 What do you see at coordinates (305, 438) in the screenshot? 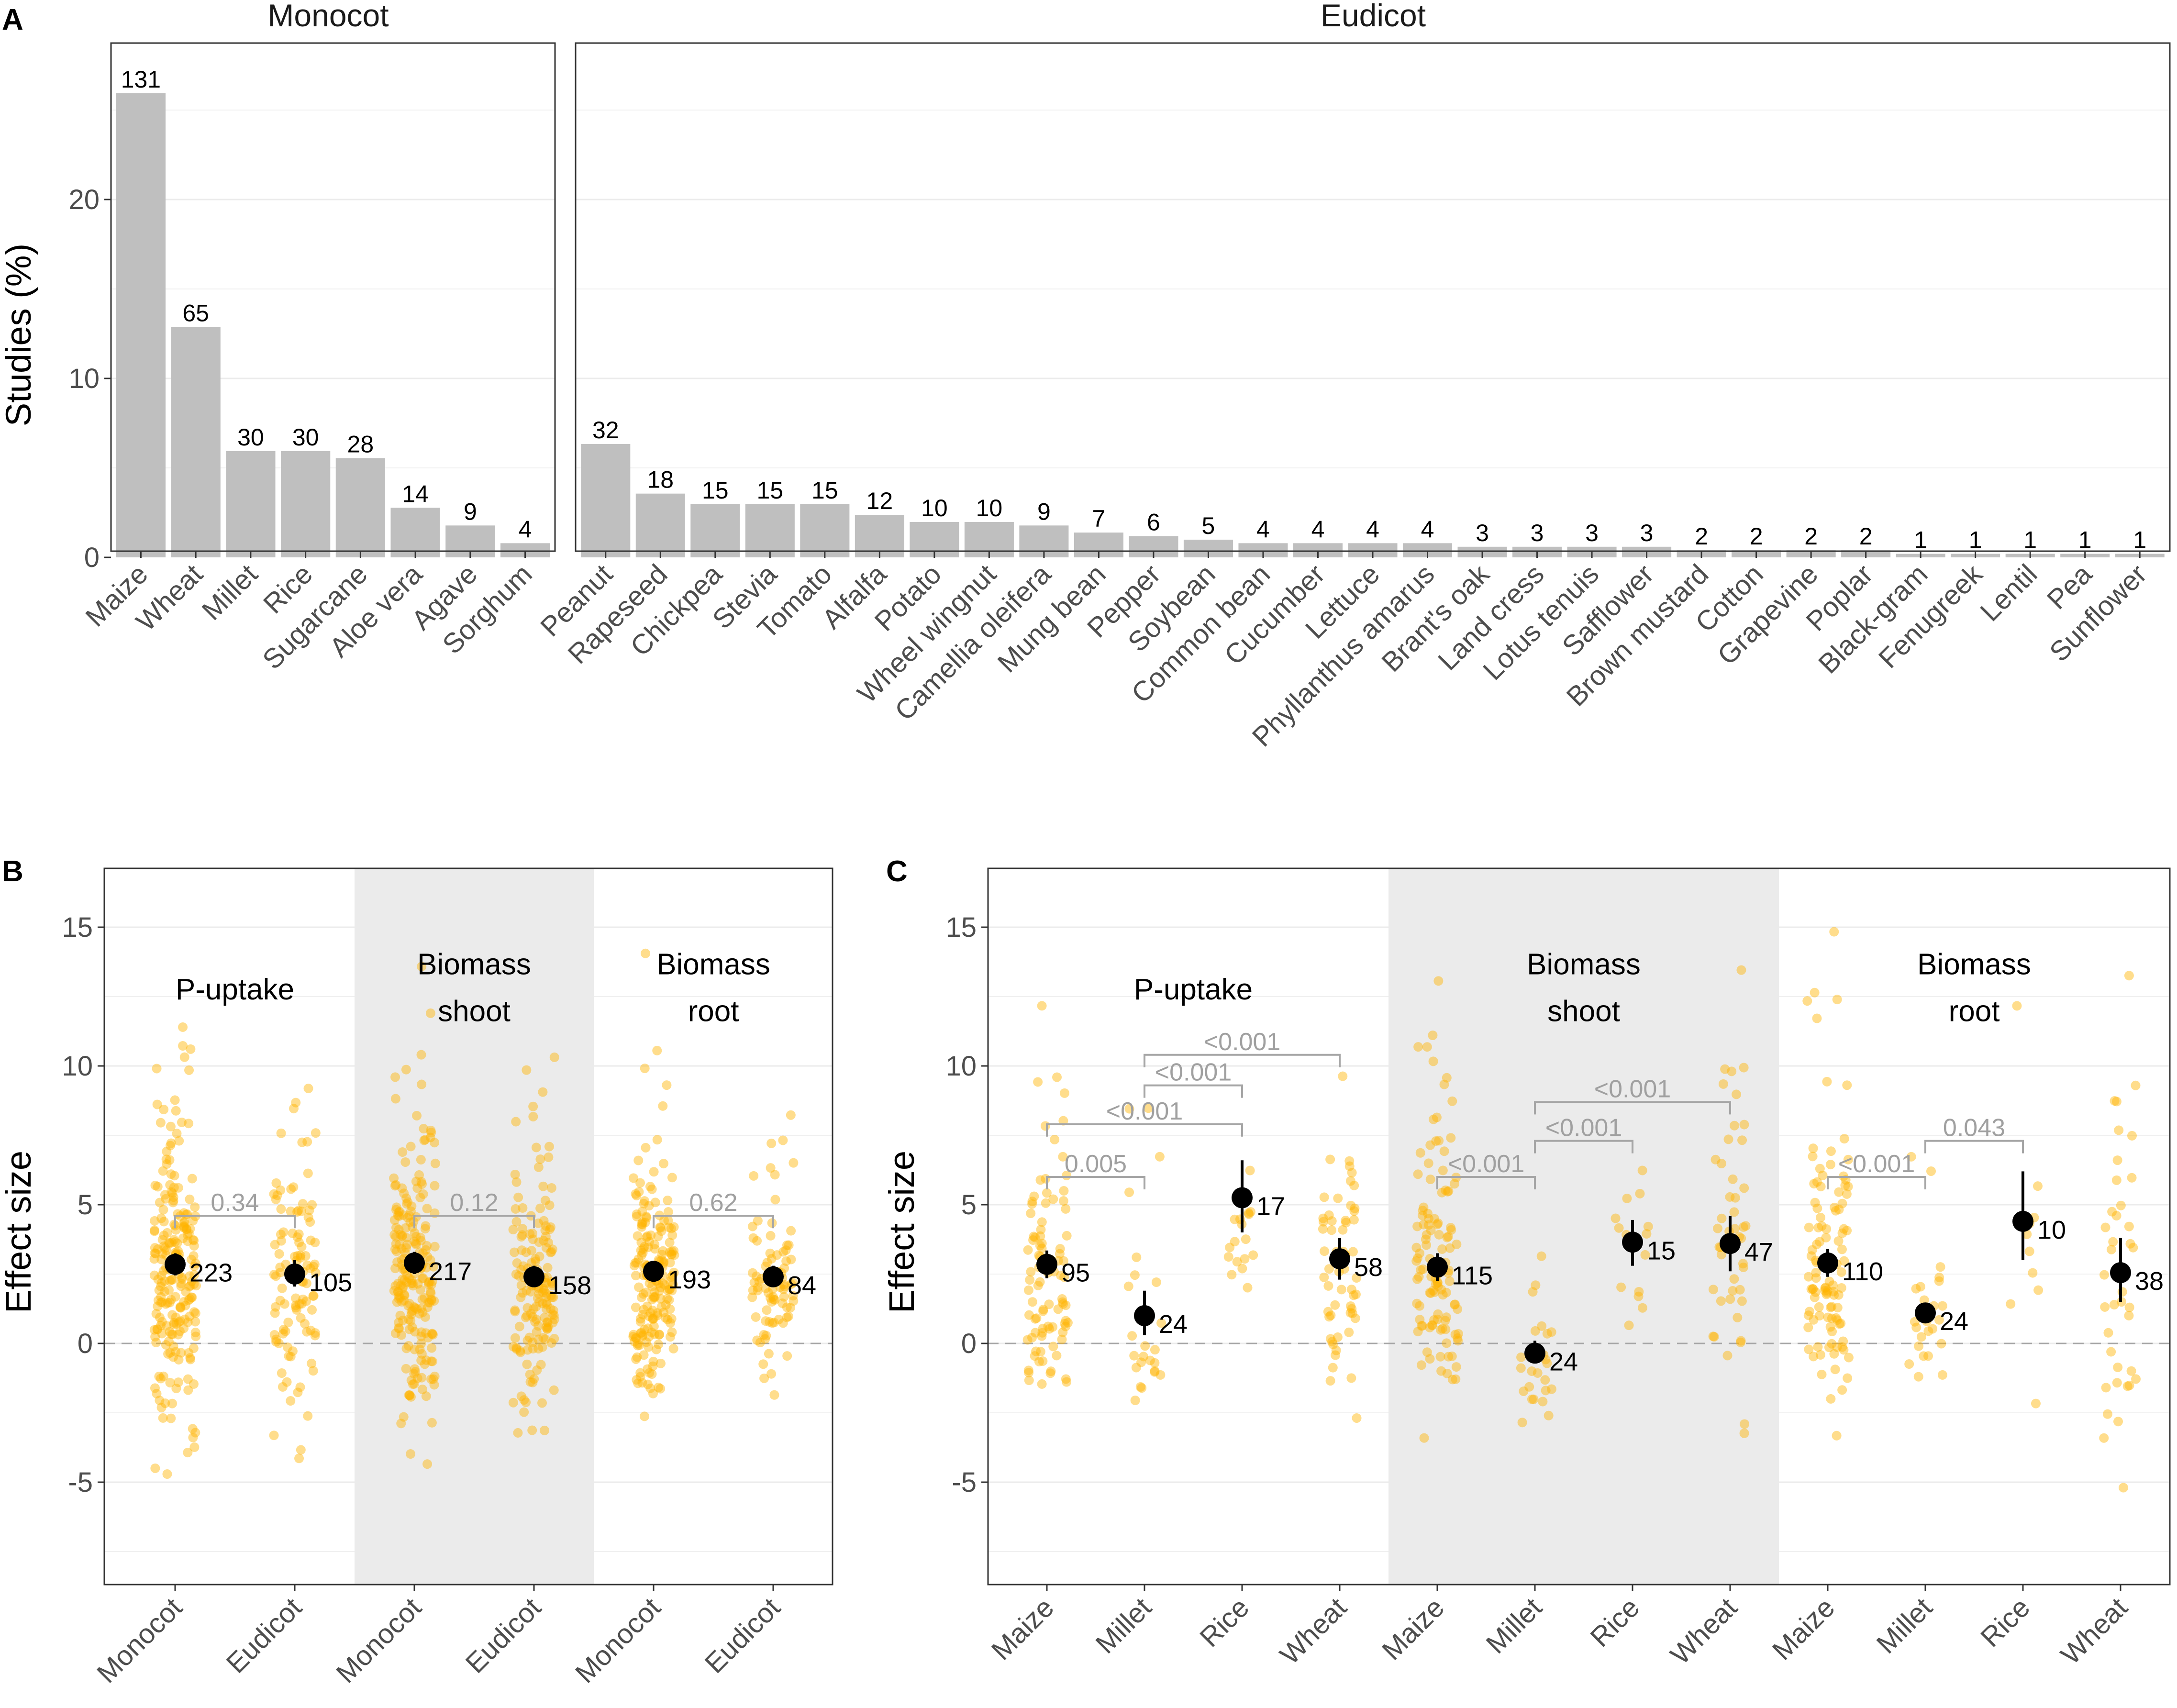
I see `bar-label-rice: 30` at bounding box center [305, 438].